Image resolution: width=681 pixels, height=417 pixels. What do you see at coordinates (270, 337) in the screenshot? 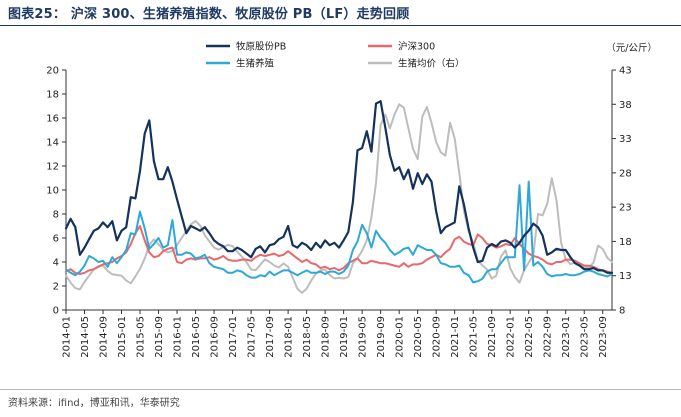
I see `x-axis-tick-label: 2017-09` at bounding box center [270, 337].